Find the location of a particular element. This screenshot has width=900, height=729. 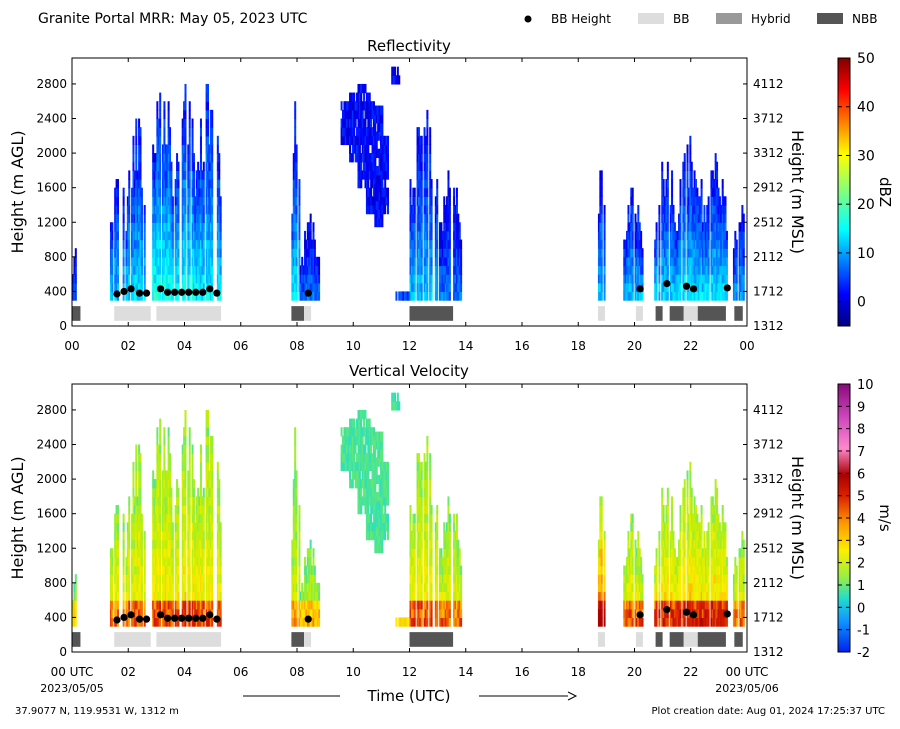

legend-bb-height-marker is located at coordinates (528, 19).